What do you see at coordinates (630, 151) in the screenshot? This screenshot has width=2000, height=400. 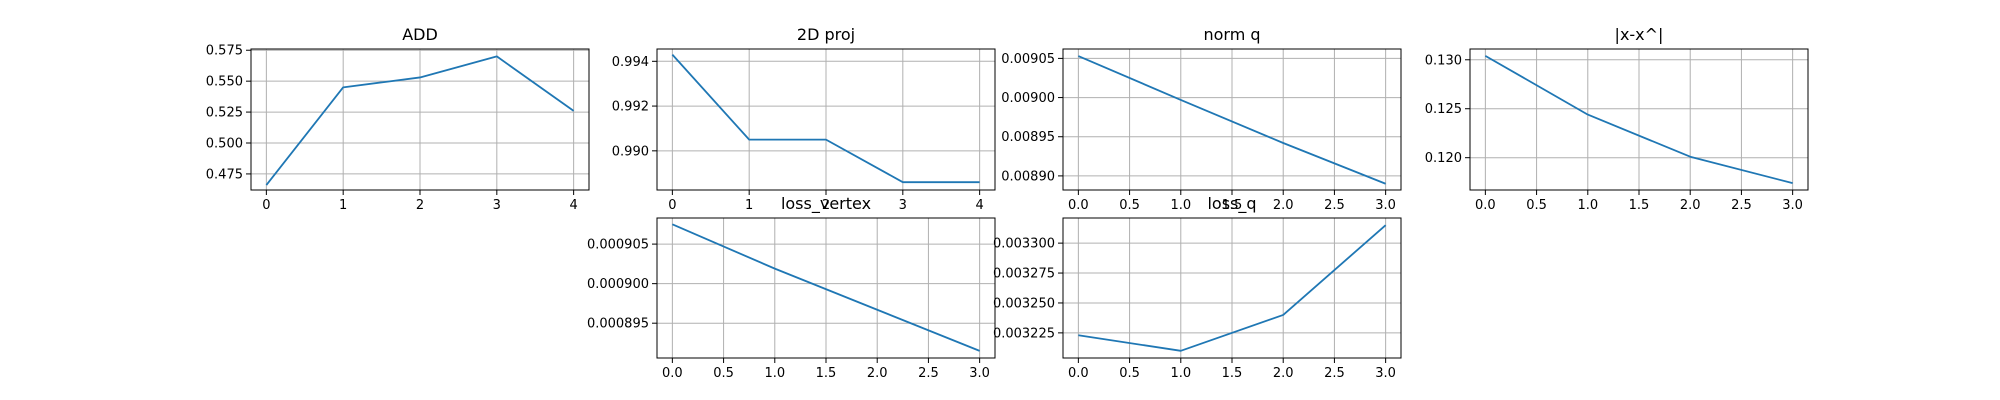 I see `y-tick-label: 0.990` at bounding box center [630, 151].